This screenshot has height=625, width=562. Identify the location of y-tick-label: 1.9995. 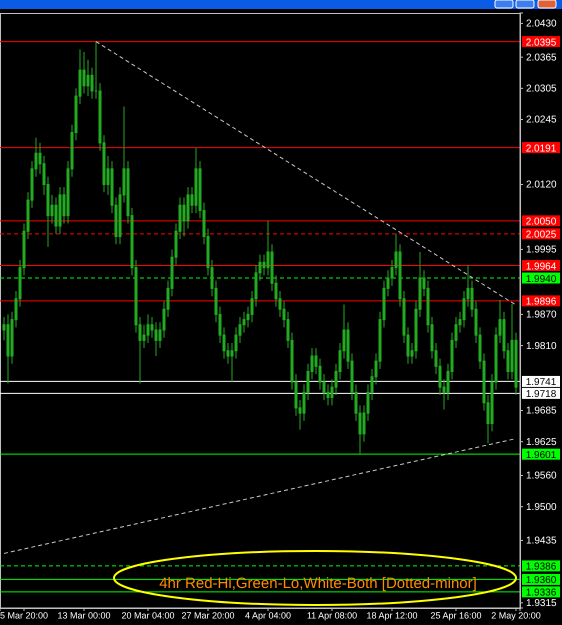
(542, 250).